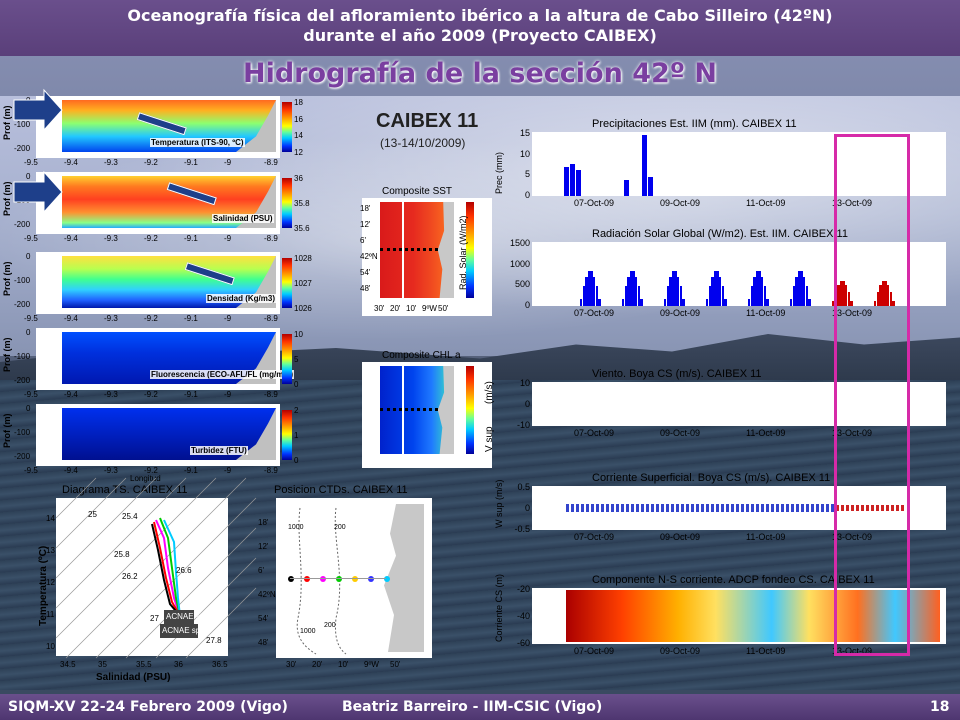  What do you see at coordinates (489, 392) in the screenshot?
I see `chl-colorbar-label: (m/s)` at bounding box center [489, 392].